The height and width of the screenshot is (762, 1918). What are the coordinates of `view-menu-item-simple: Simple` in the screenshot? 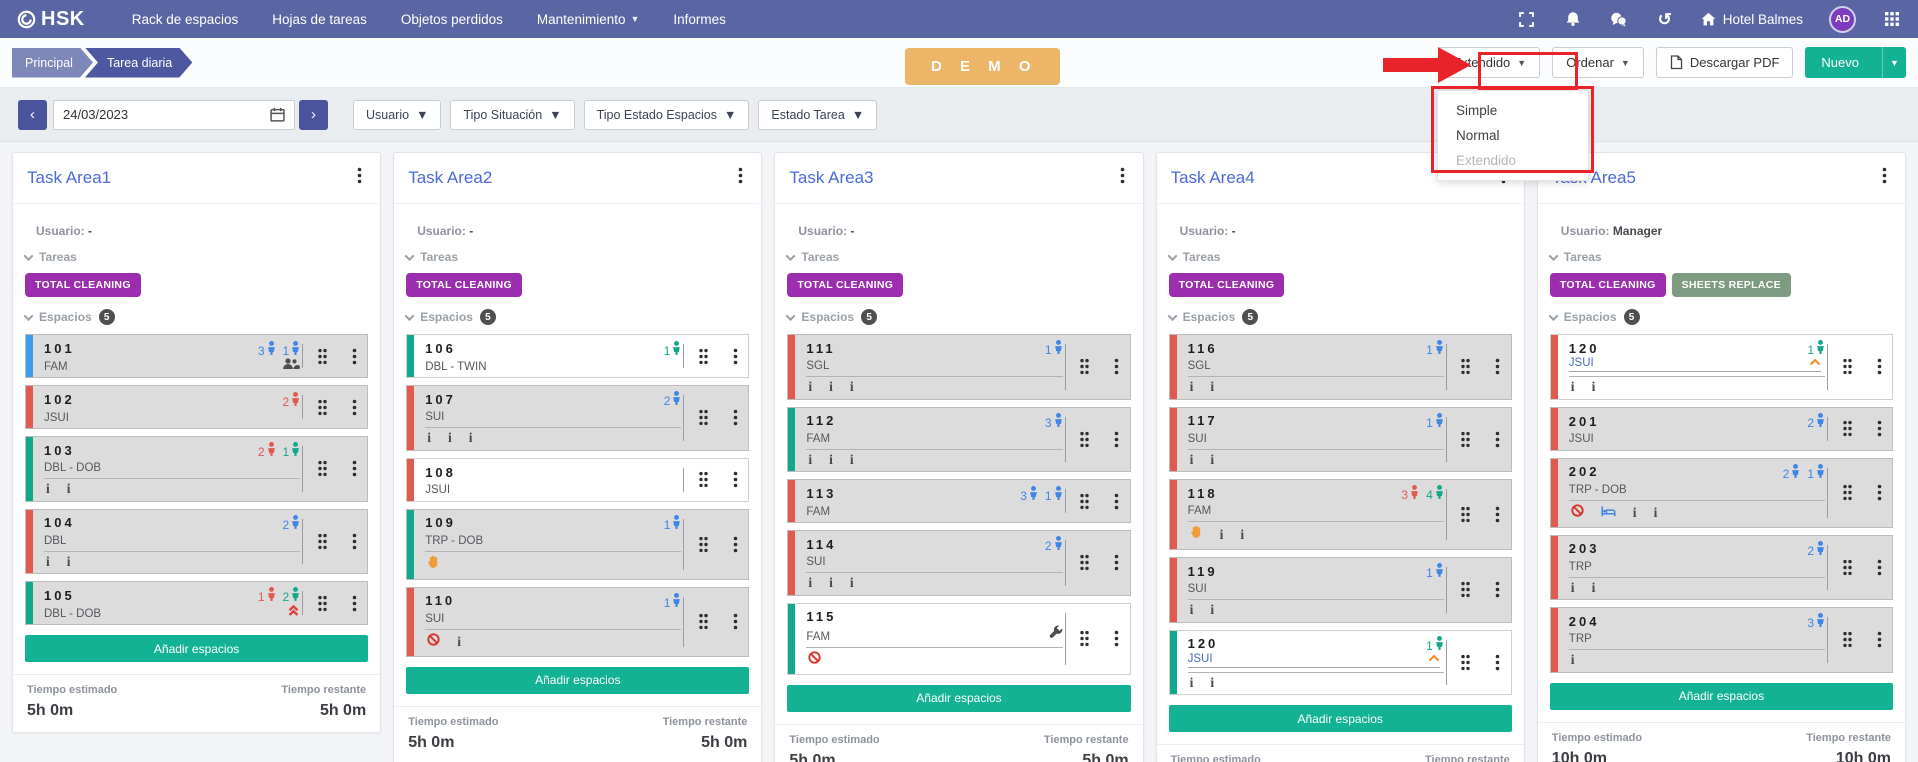 It's located at (1477, 110).